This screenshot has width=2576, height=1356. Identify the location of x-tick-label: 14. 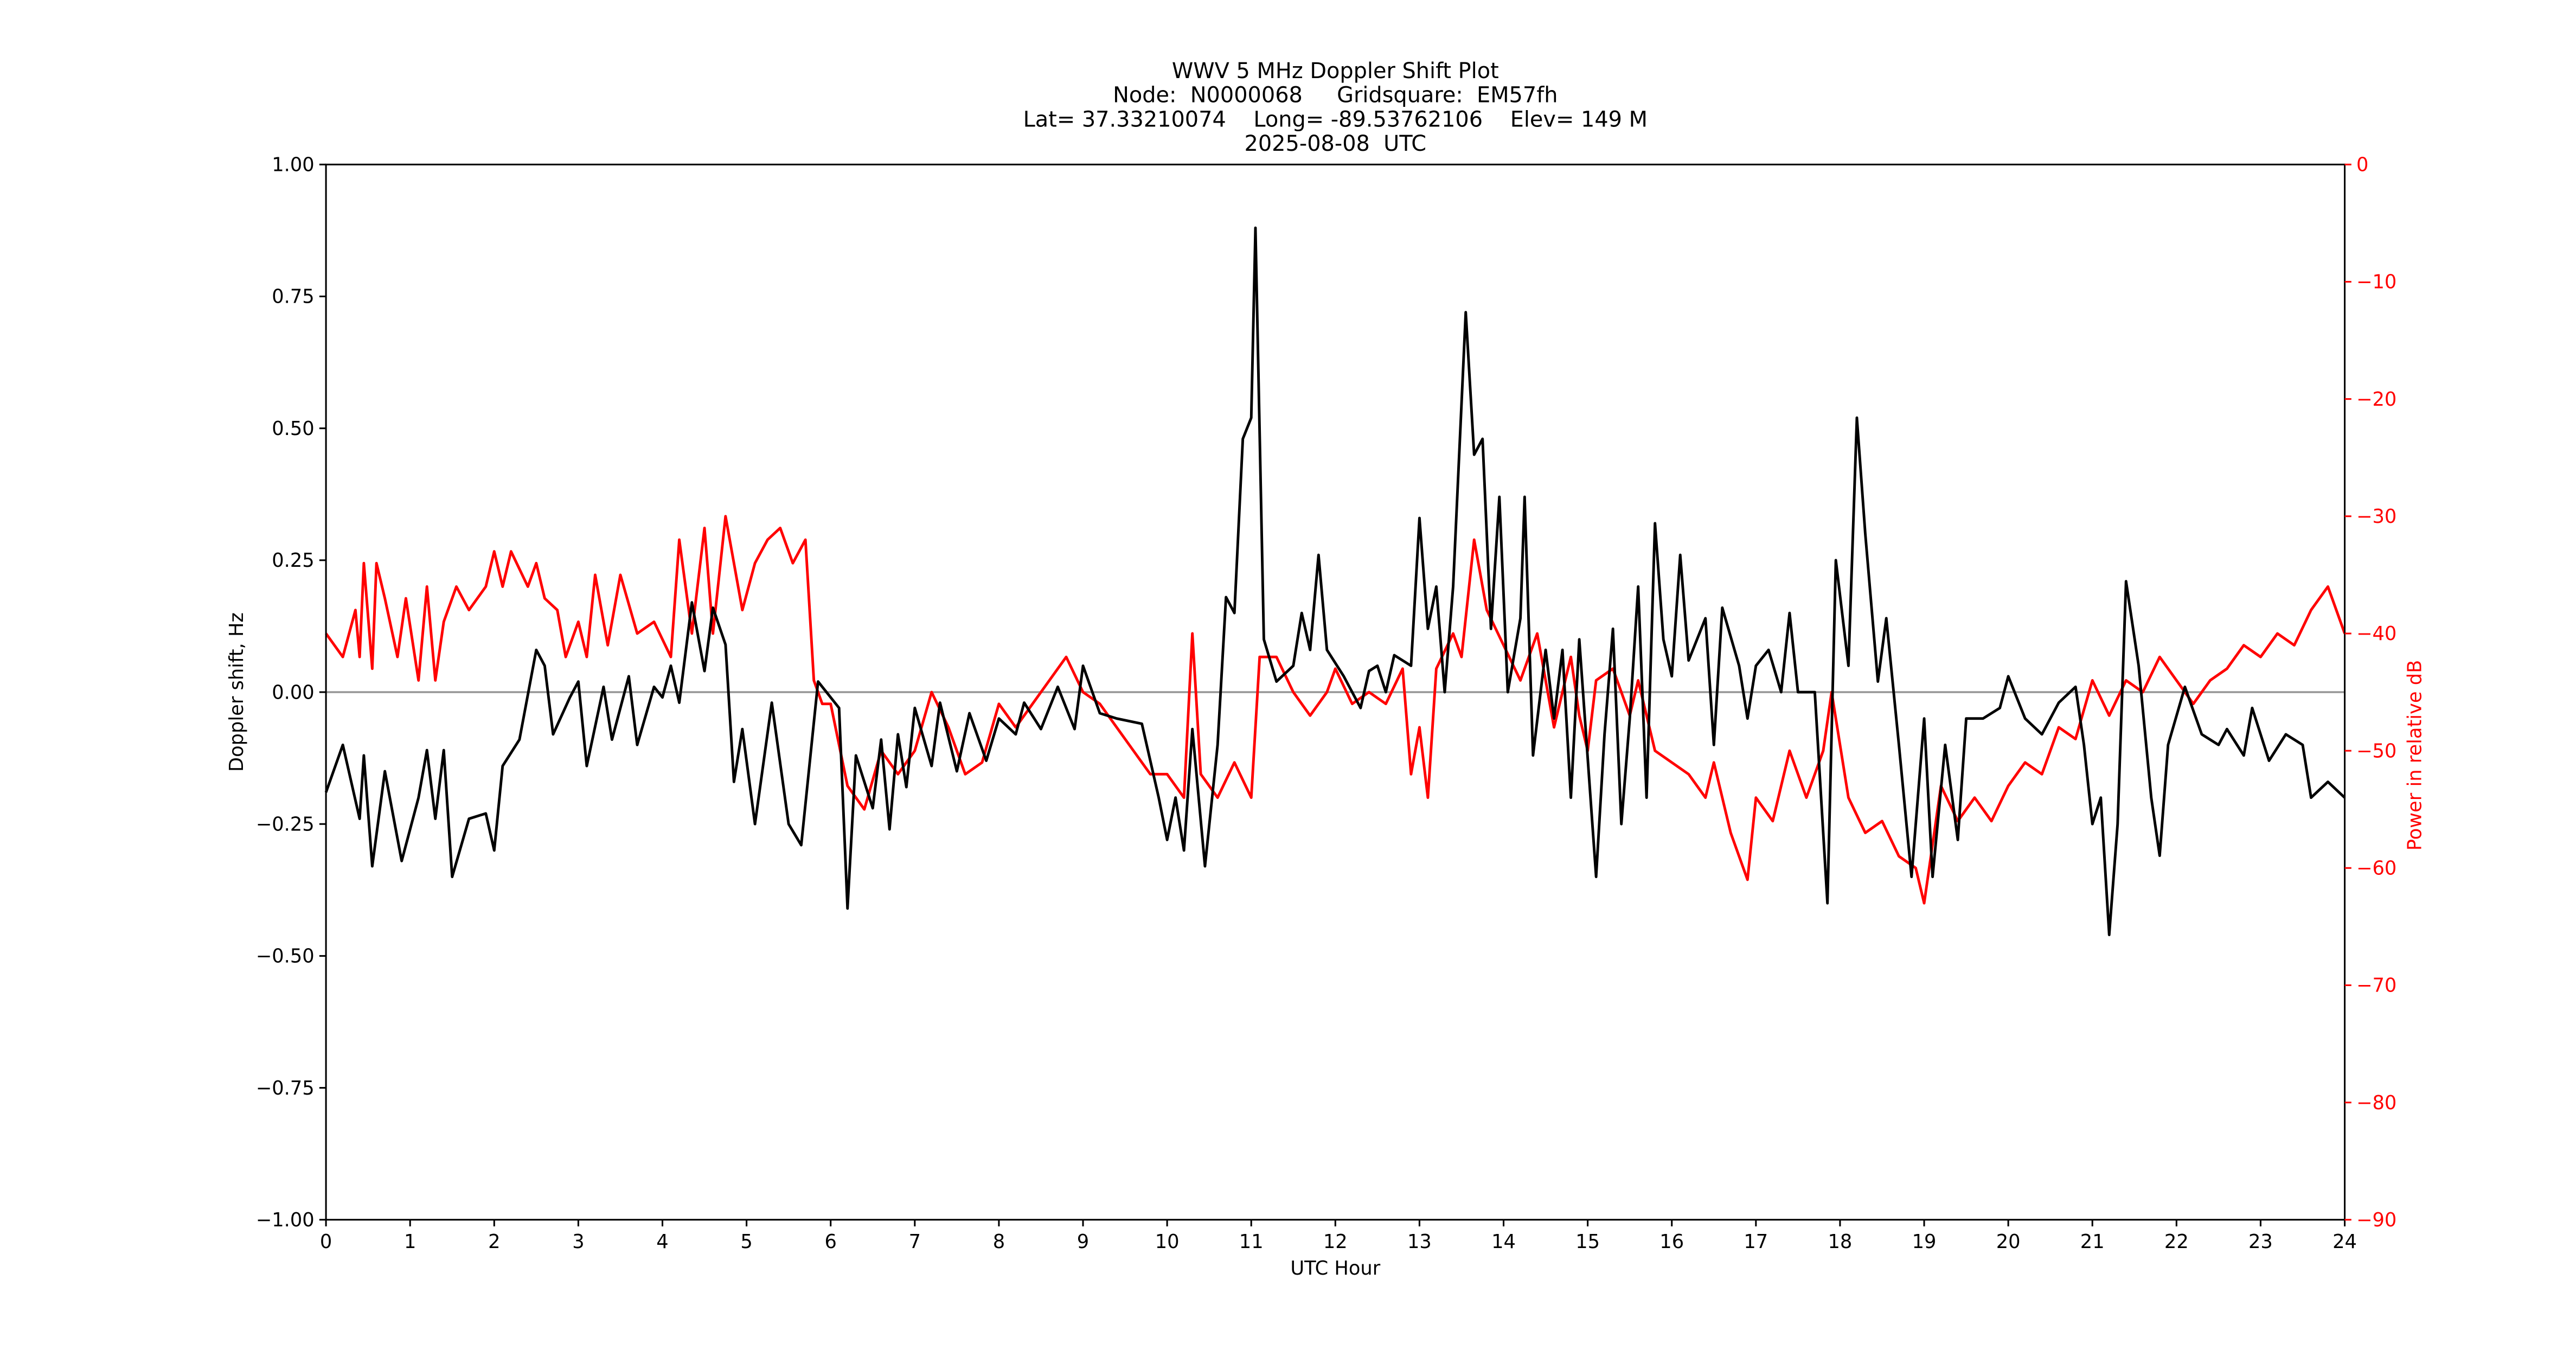
(1503, 1242).